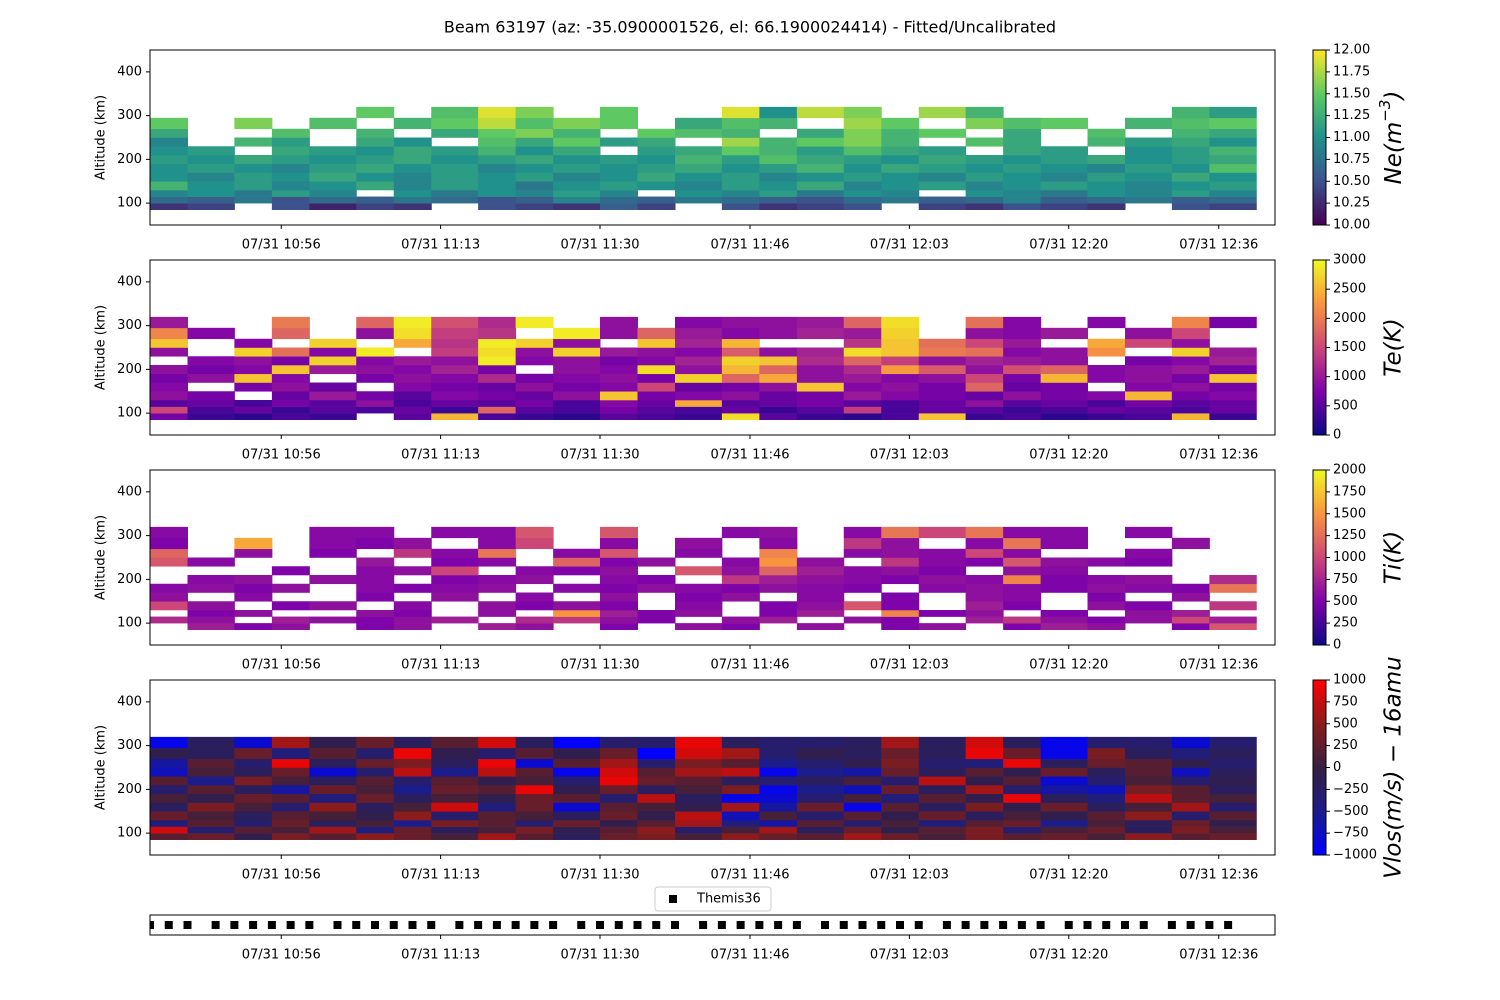 The image size is (1500, 1000). Describe the element at coordinates (129, 535) in the screenshot. I see `y-tick-label: 300` at that location.